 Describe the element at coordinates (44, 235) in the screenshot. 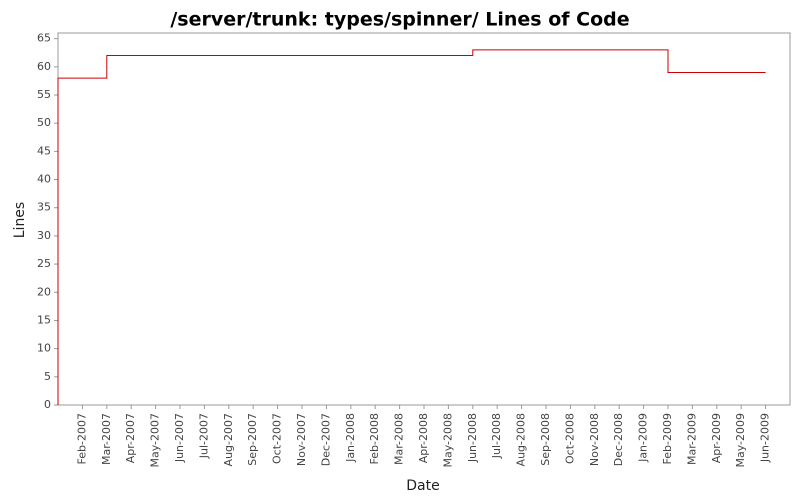

I see `y-tick-label: 30` at that location.